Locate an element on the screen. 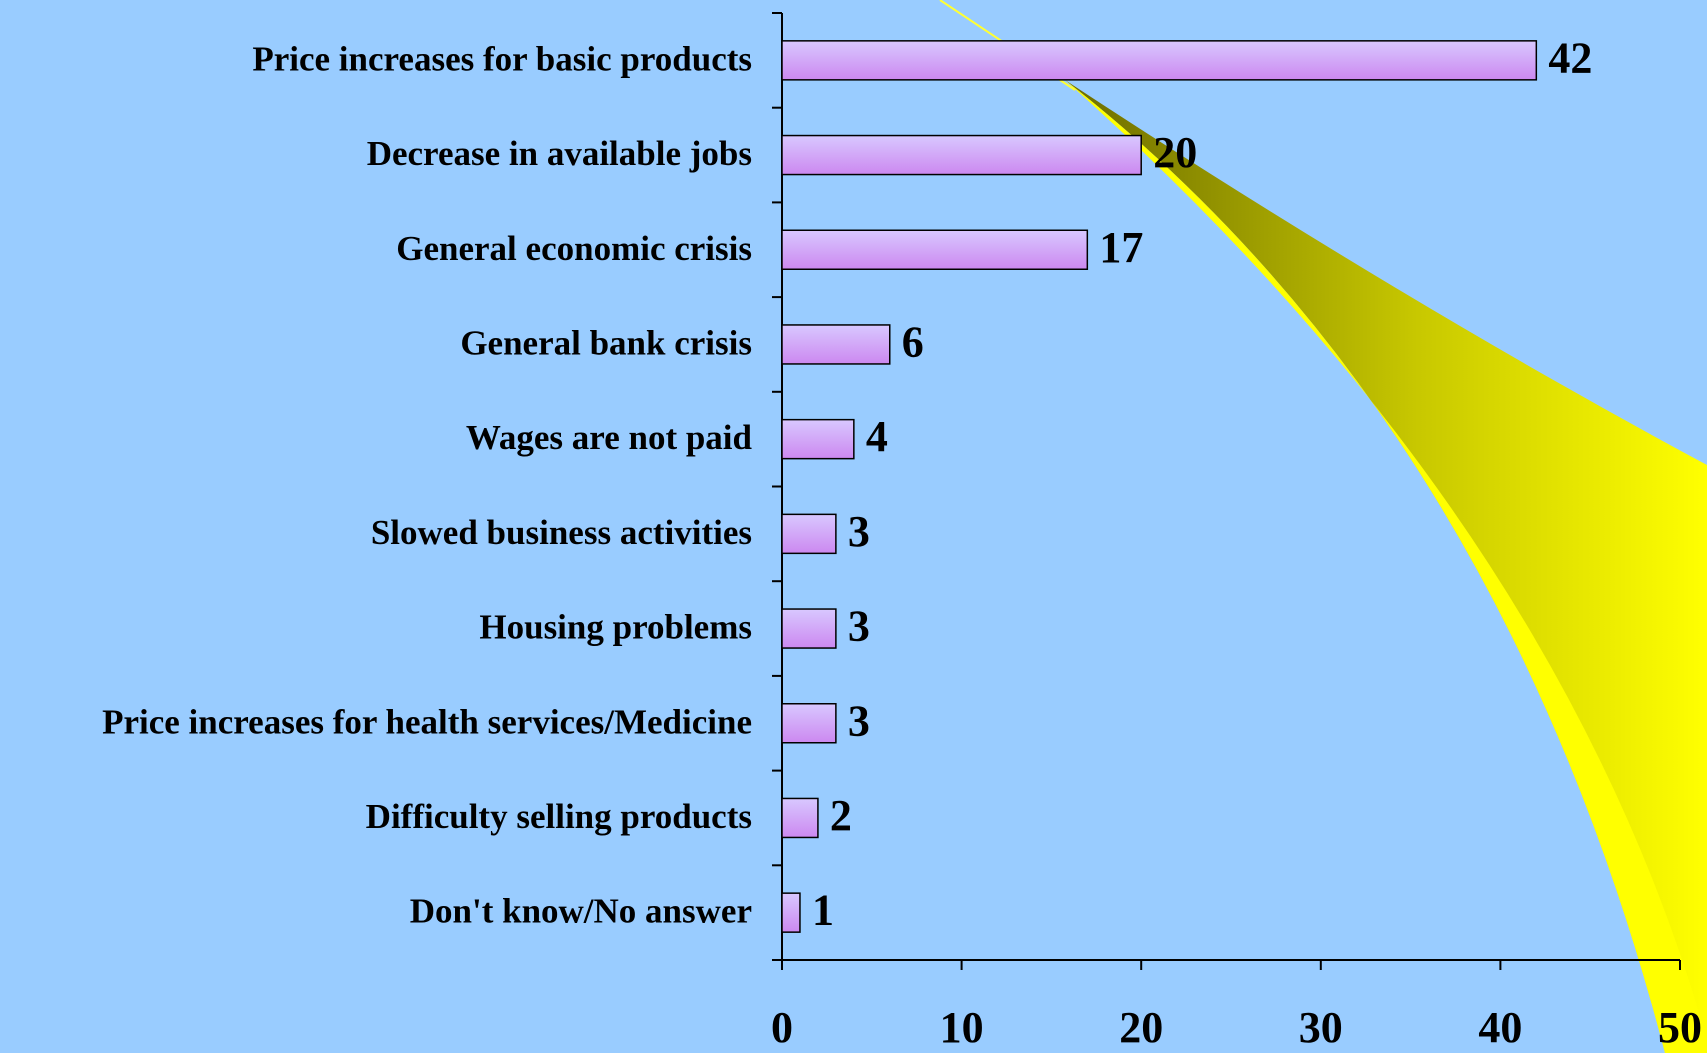 This screenshot has height=1053, width=1707. category-label: Price increases for basic products is located at coordinates (502, 58).